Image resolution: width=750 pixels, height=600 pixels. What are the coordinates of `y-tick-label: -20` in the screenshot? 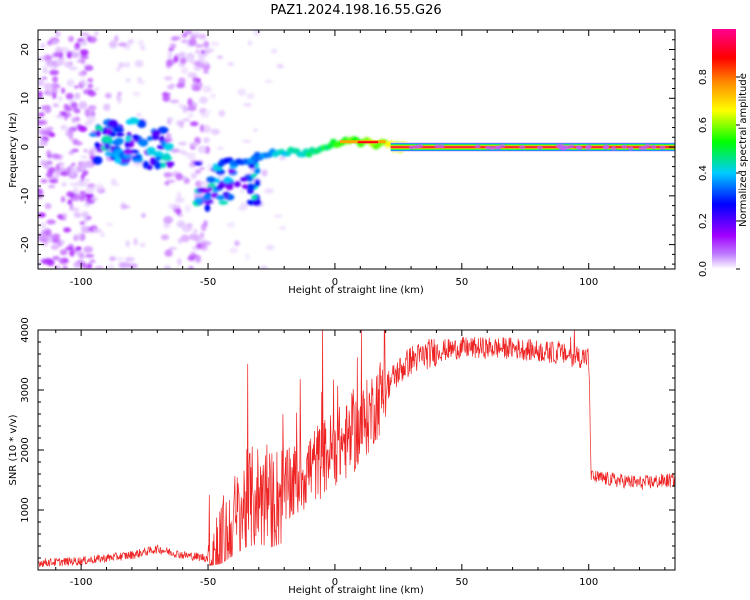 It's located at (25, 244).